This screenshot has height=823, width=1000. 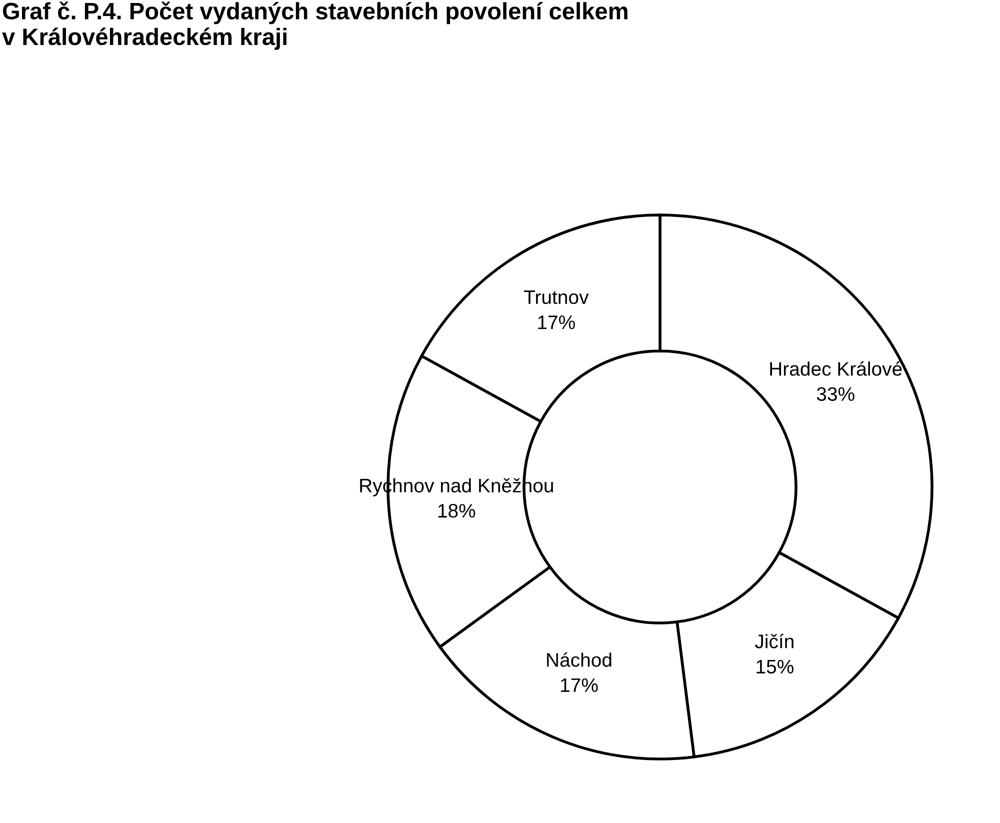 What do you see at coordinates (556, 297) in the screenshot?
I see `slice-label: Trutnov` at bounding box center [556, 297].